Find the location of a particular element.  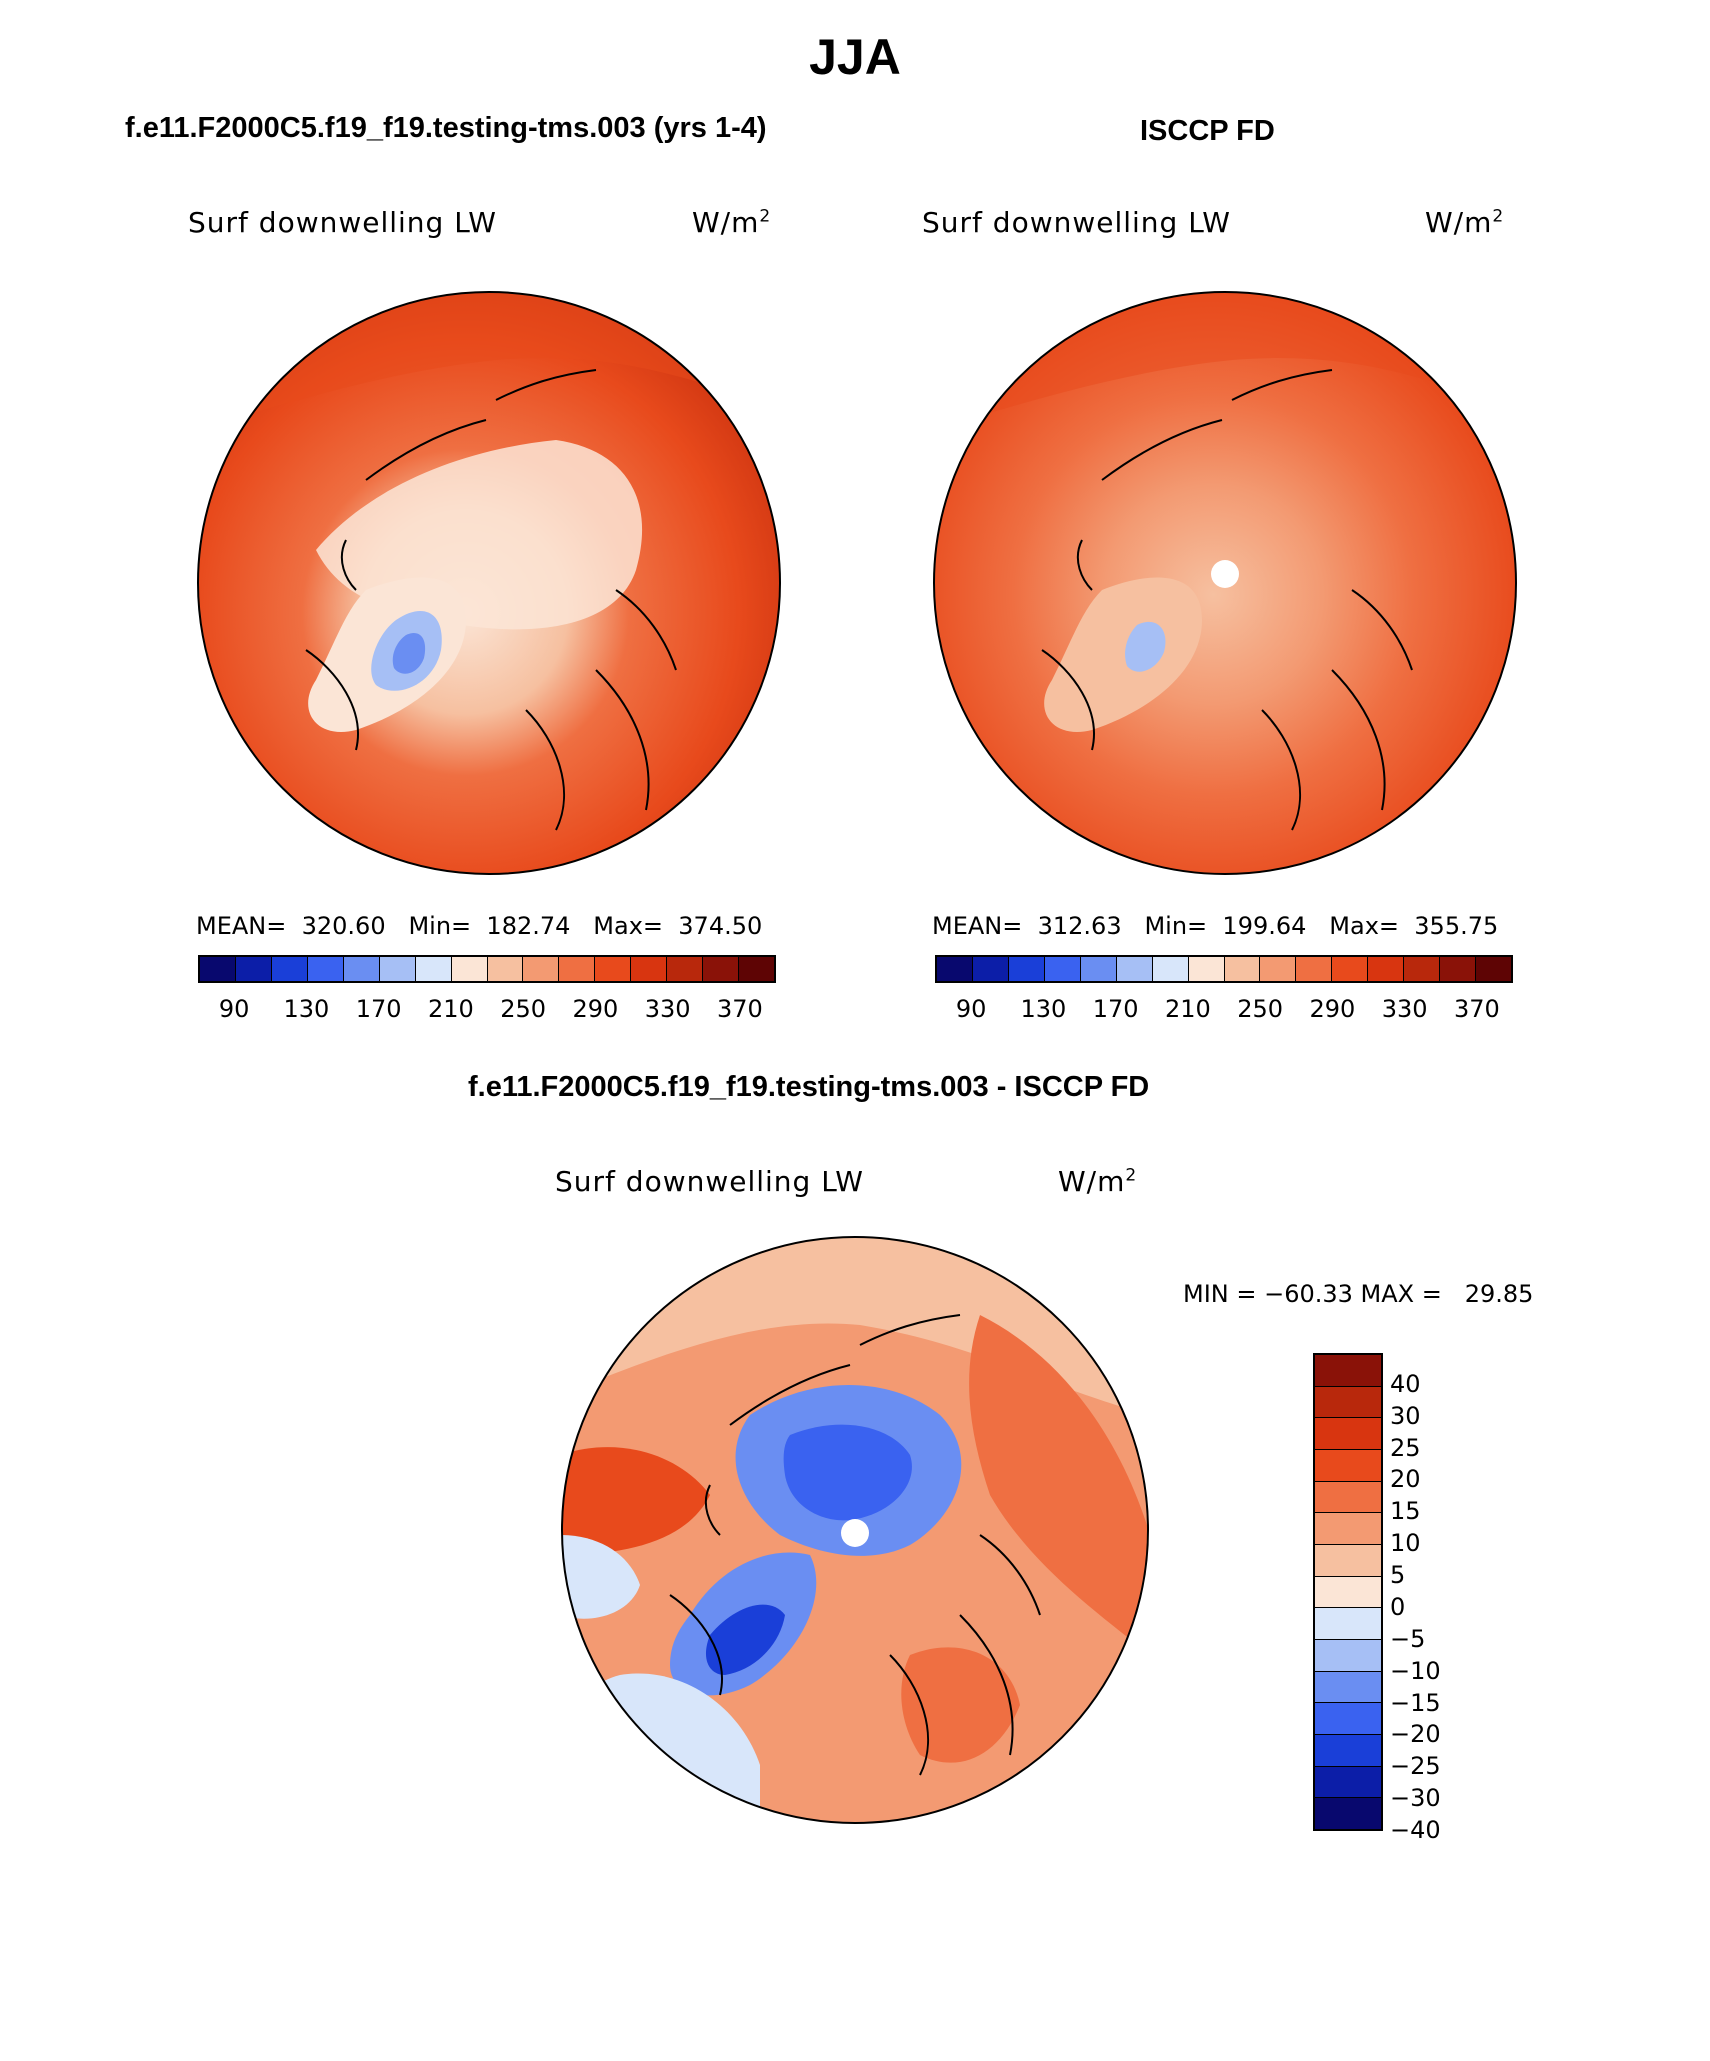

model-polar-map is located at coordinates (489, 583).